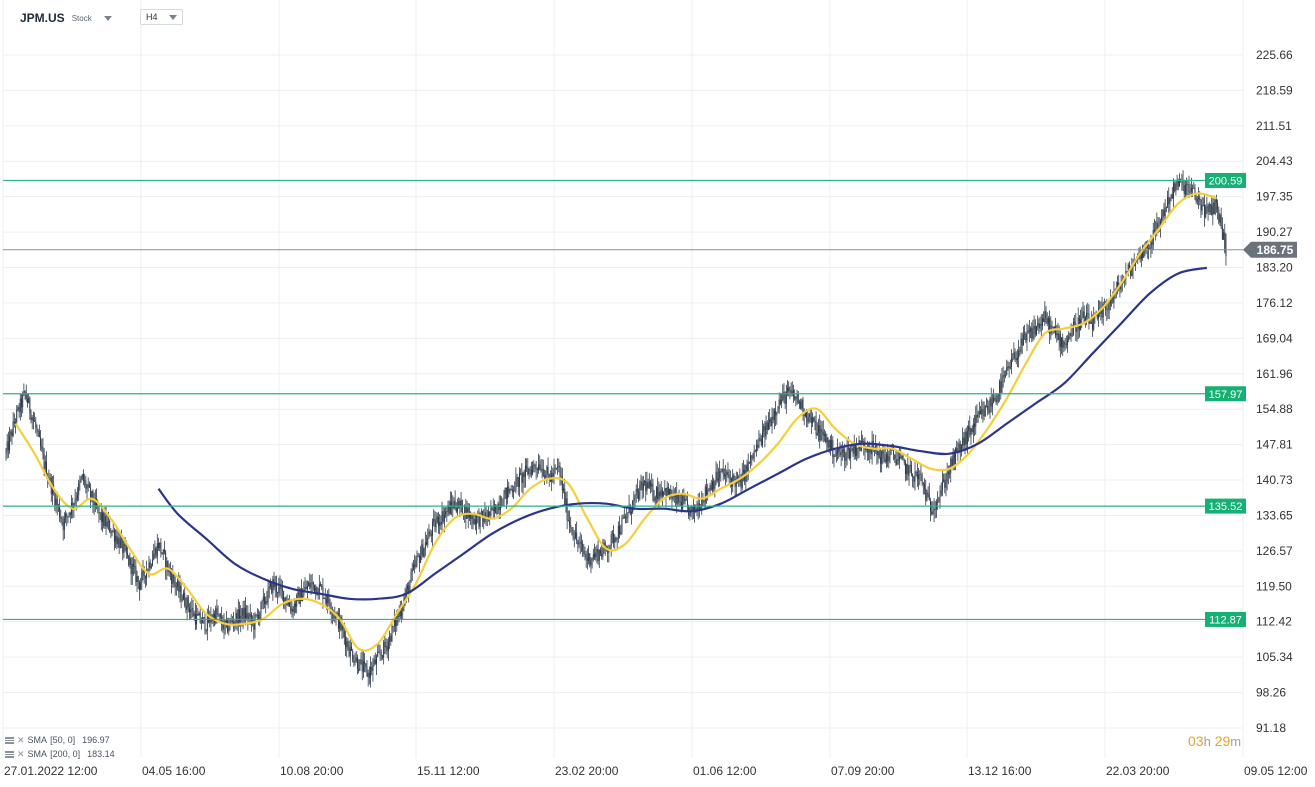  I want to click on legend-sma-200: ✕ SMA [200, 0] 183.14, so click(60, 754).